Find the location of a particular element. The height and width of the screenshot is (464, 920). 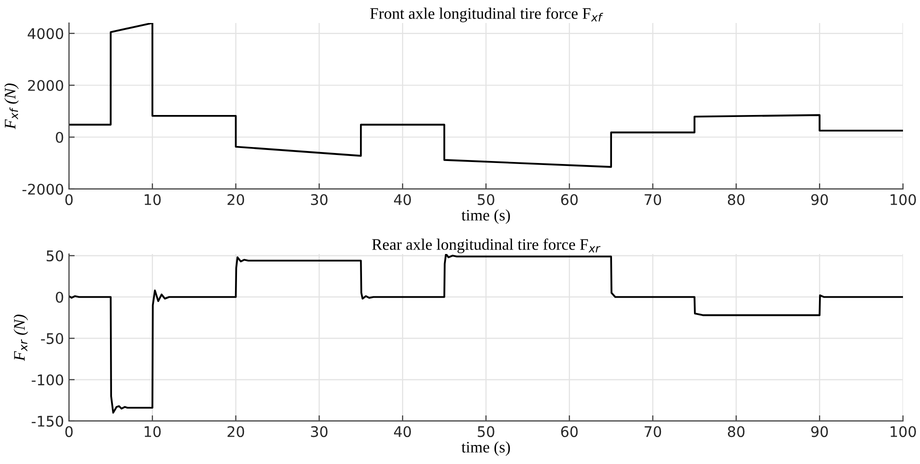

chart-title: Front axle longitudinal tire force F$_{xf}$ is located at coordinates (487, 15).